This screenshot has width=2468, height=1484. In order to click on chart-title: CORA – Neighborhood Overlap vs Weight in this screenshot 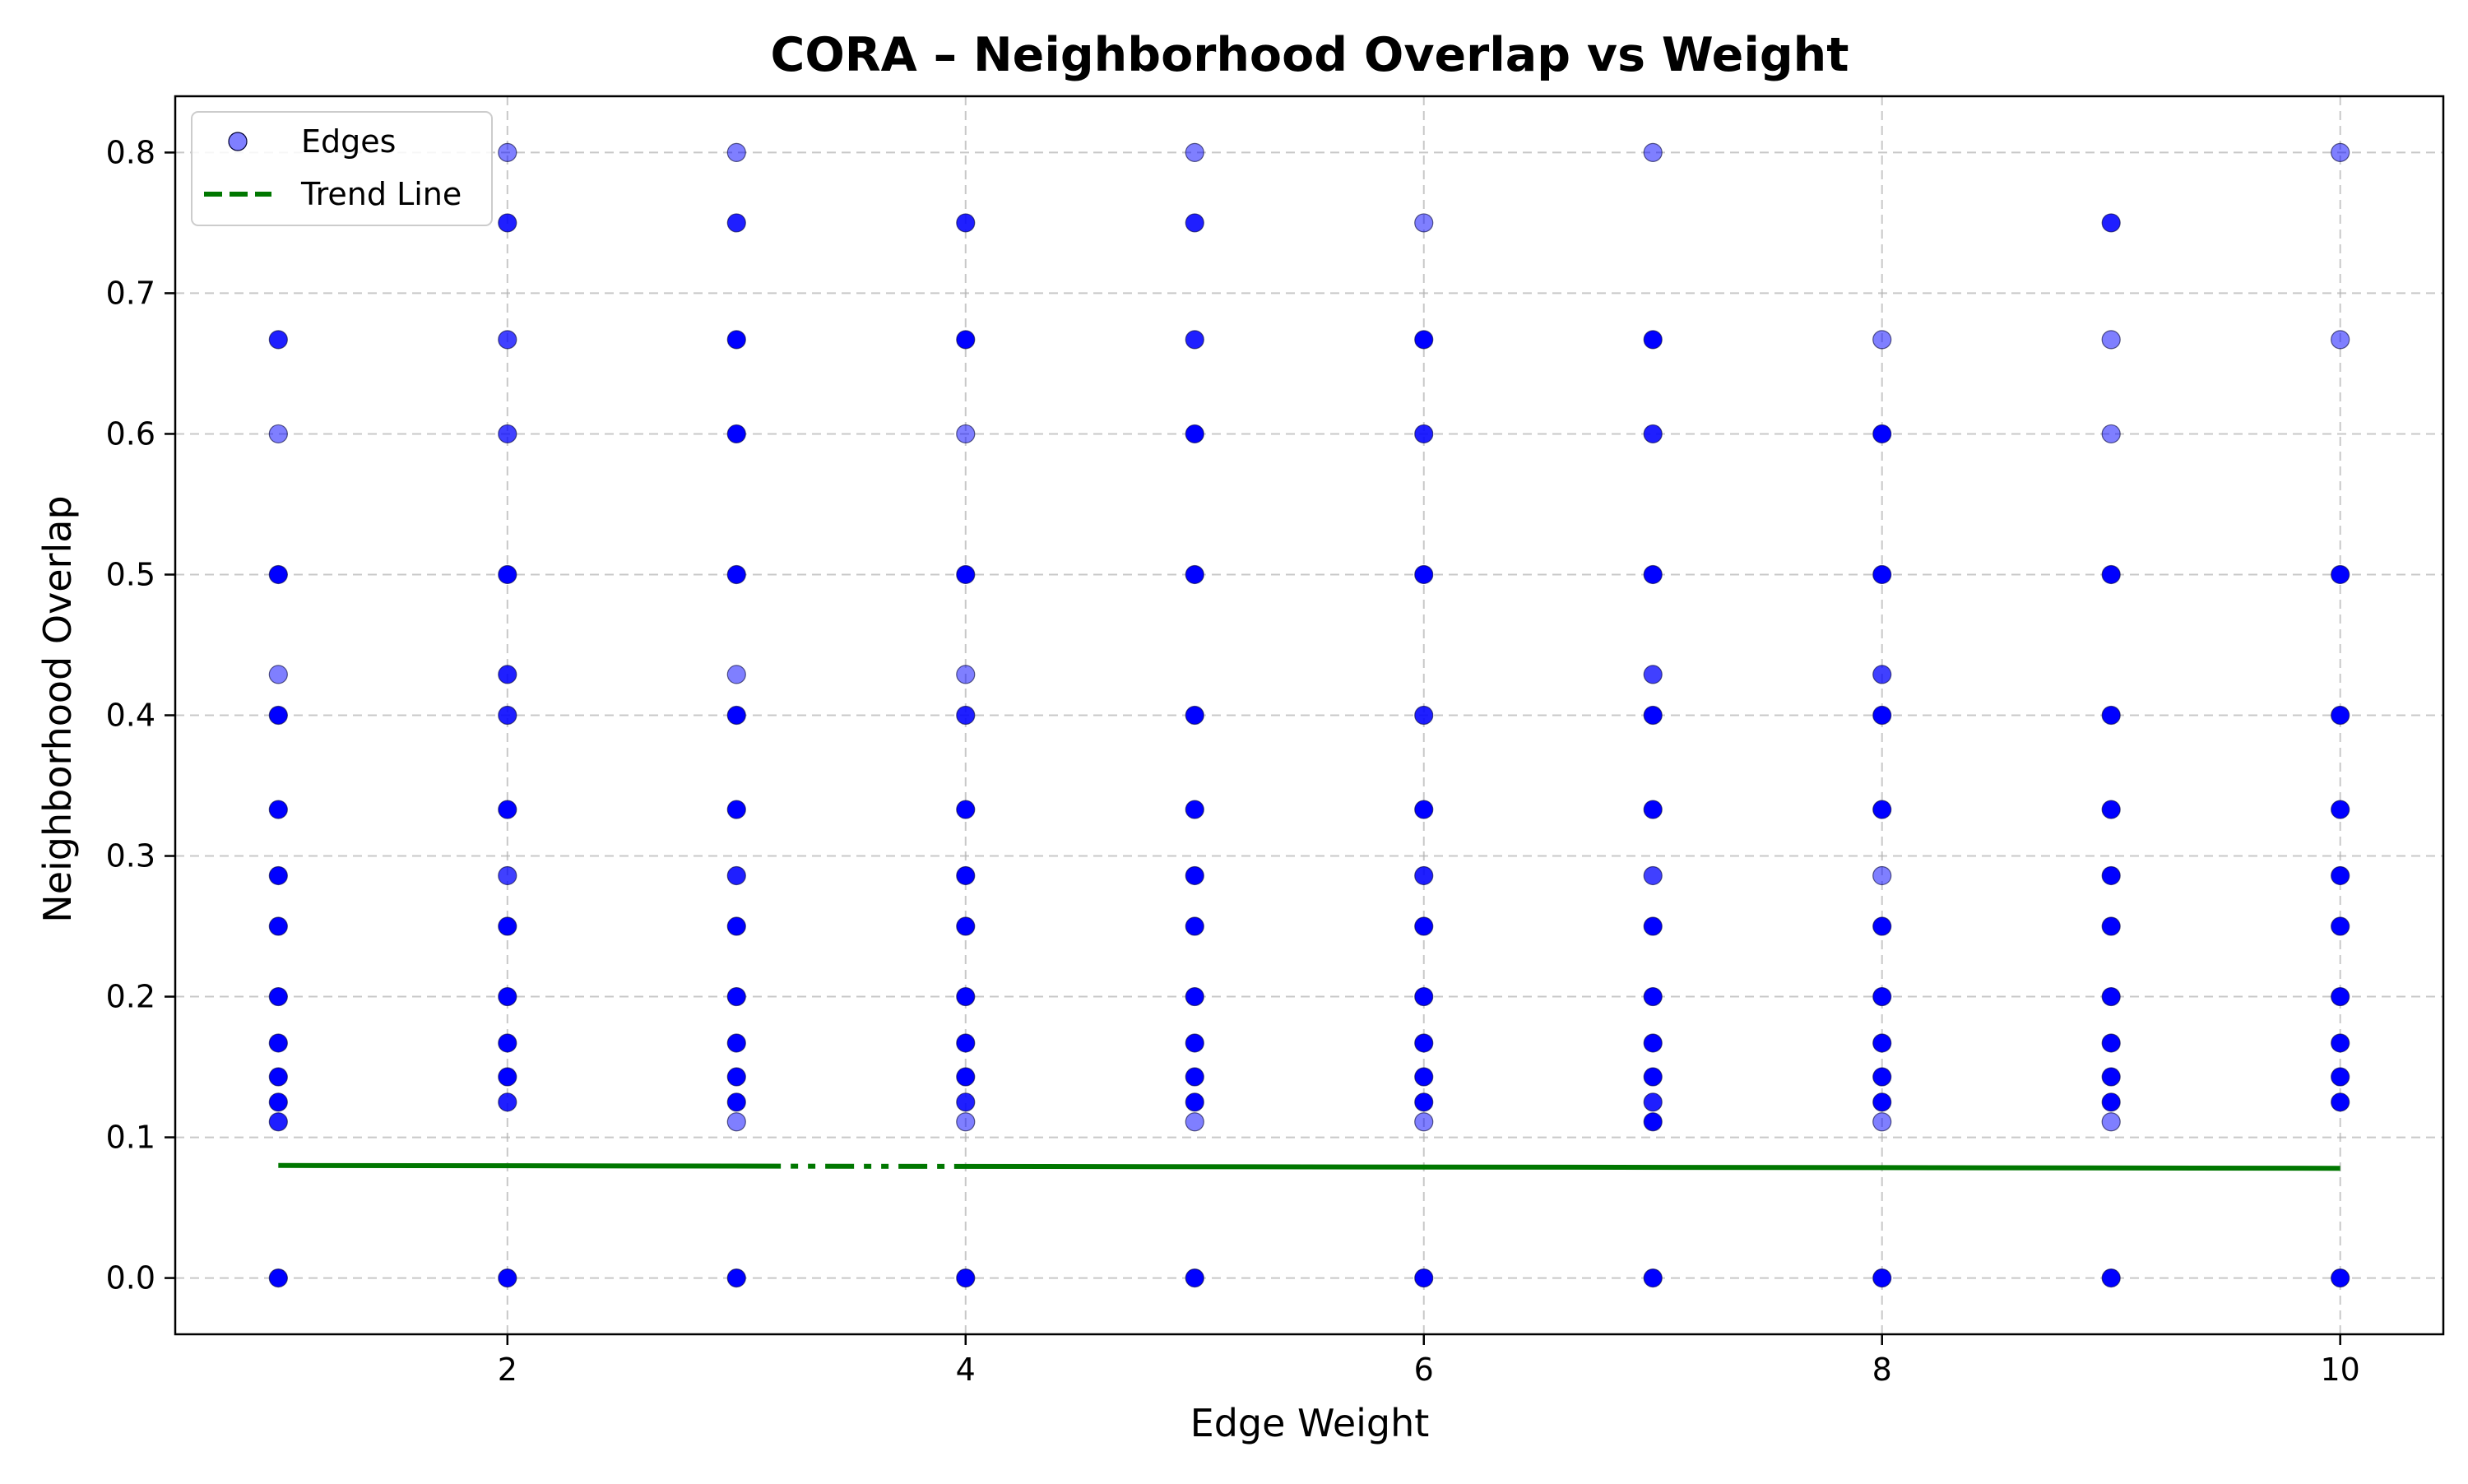, I will do `click(1310, 55)`.